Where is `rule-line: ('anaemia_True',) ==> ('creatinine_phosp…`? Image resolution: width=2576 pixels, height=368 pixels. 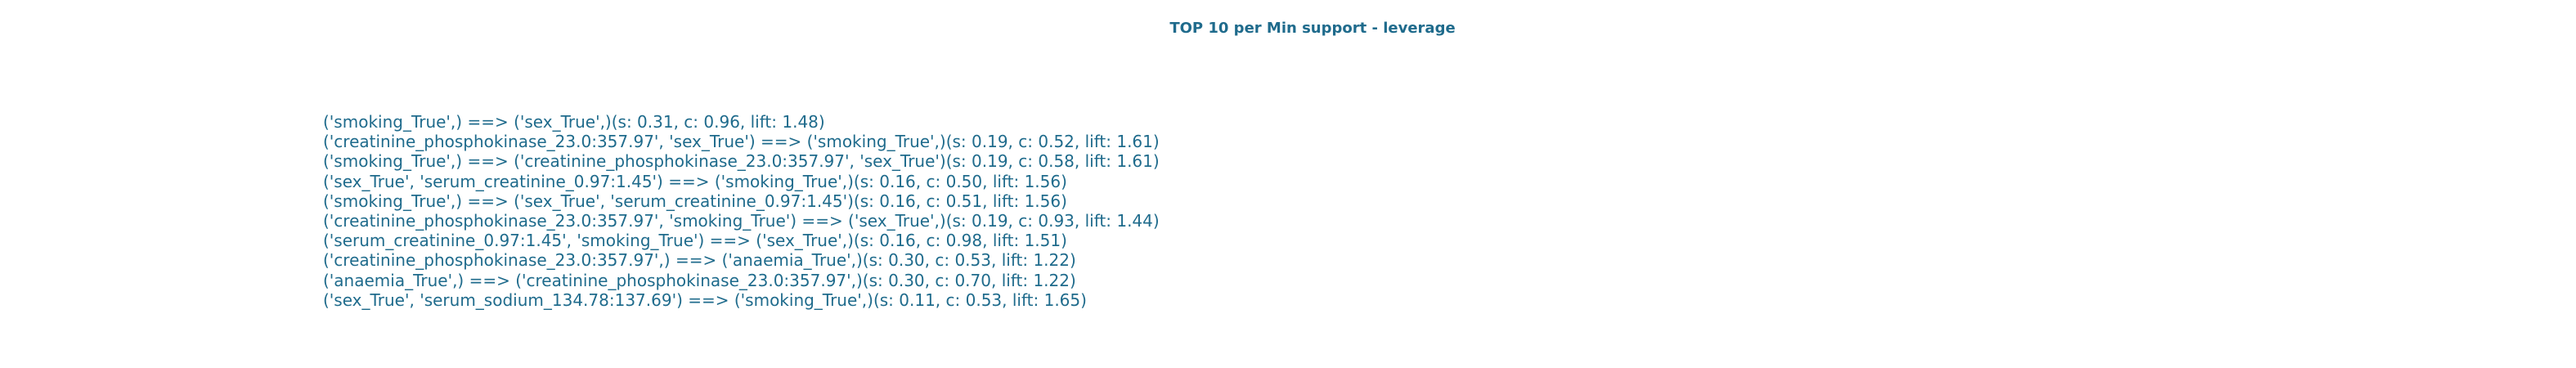 rule-line: ('anaemia_True',) ==> ('creatinine_phosp… is located at coordinates (700, 280).